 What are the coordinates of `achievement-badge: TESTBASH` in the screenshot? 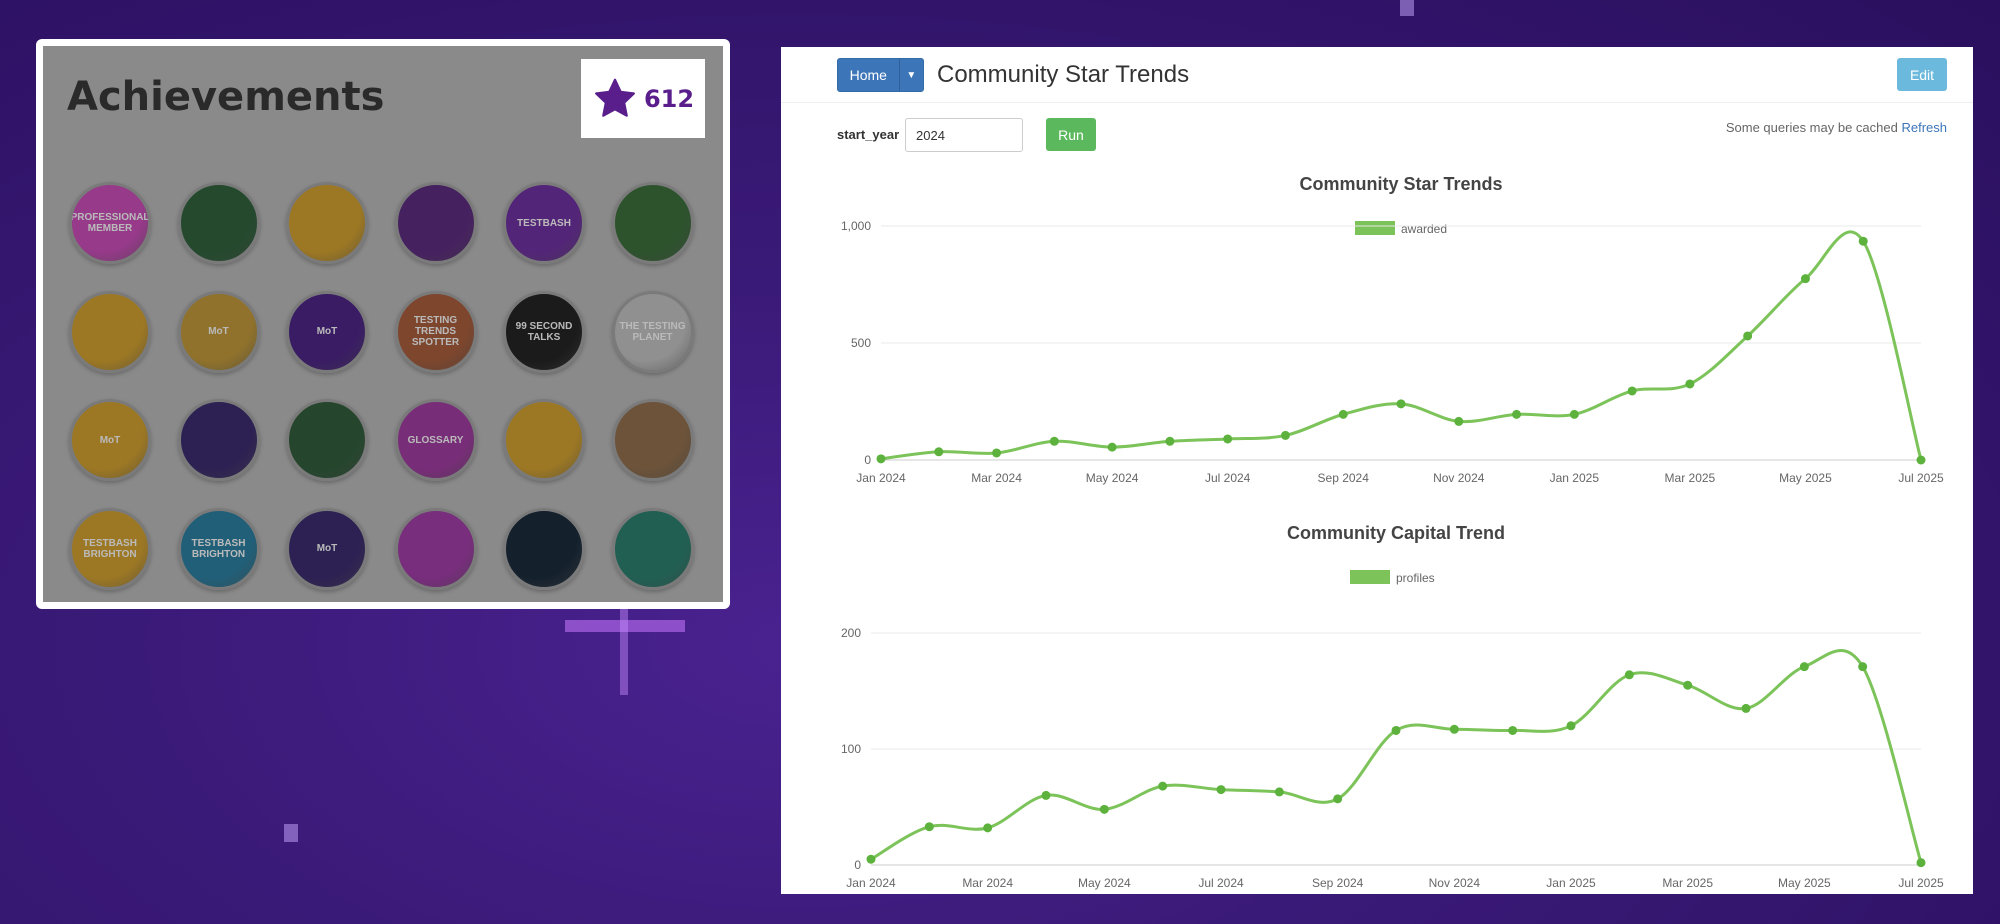 It's located at (544, 223).